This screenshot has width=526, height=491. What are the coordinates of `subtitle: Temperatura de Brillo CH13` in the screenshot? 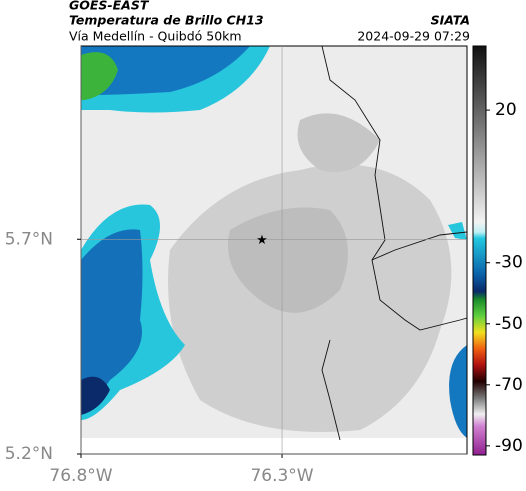 It's located at (166, 20).